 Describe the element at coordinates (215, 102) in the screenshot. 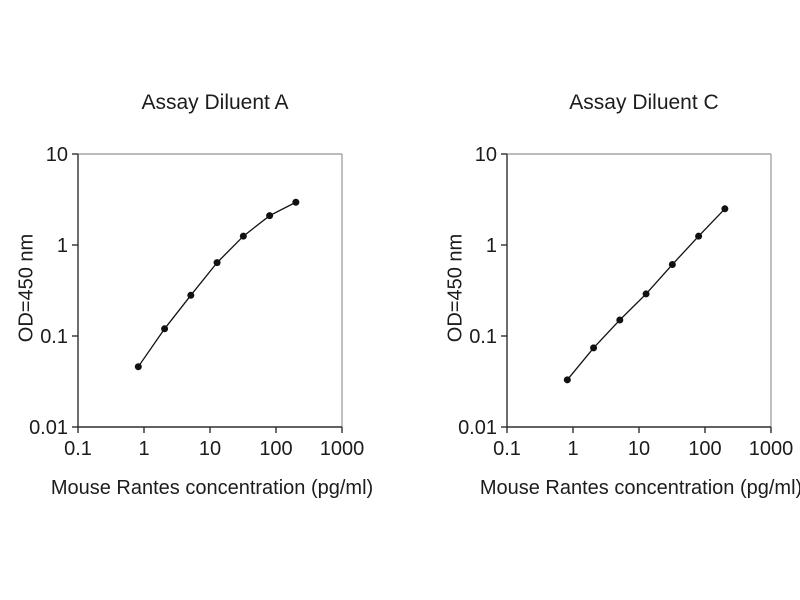

I see `chart-title: Assay Diluent A` at that location.